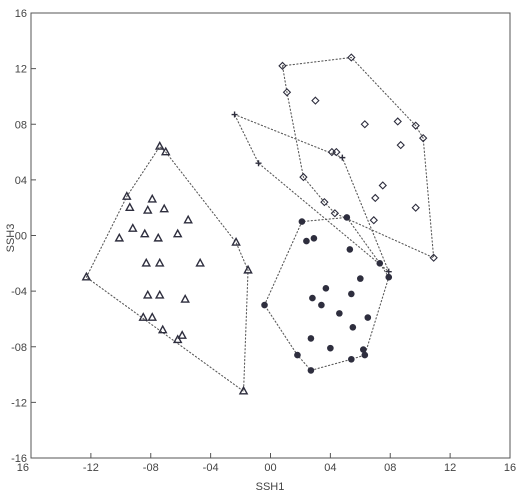 This screenshot has width=519, height=503. I want to click on y-axis-ticks: 16 12 08 04 00 -04 -08 -12 -16, so click(23, 236).